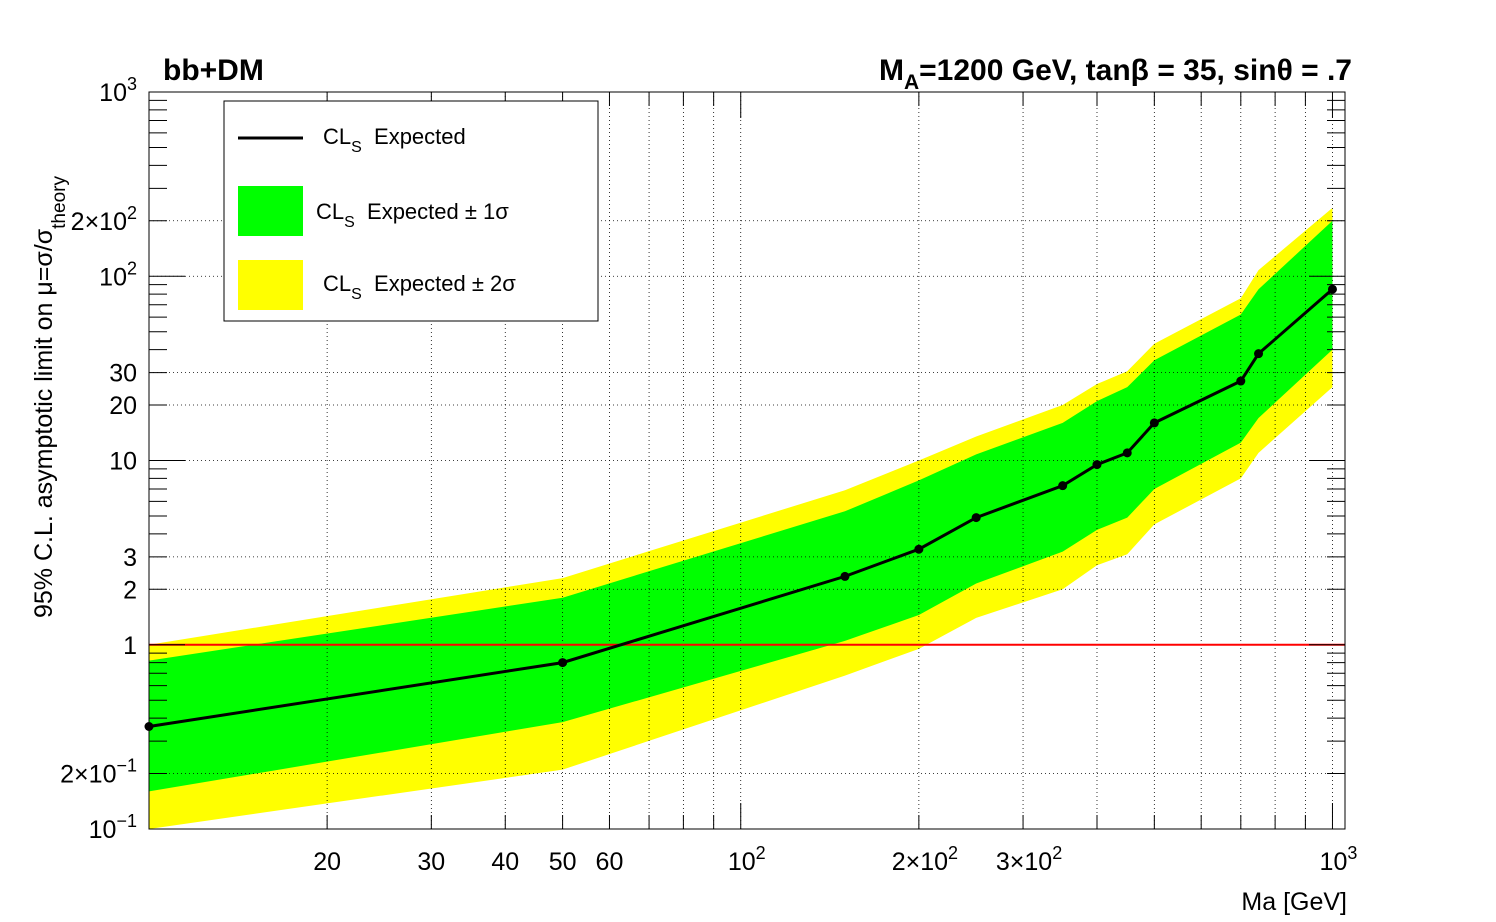 Image resolution: width=1496 pixels, height=922 pixels. What do you see at coordinates (104, 219) in the screenshot?
I see `y-tick-label: 2×10²` at bounding box center [104, 219].